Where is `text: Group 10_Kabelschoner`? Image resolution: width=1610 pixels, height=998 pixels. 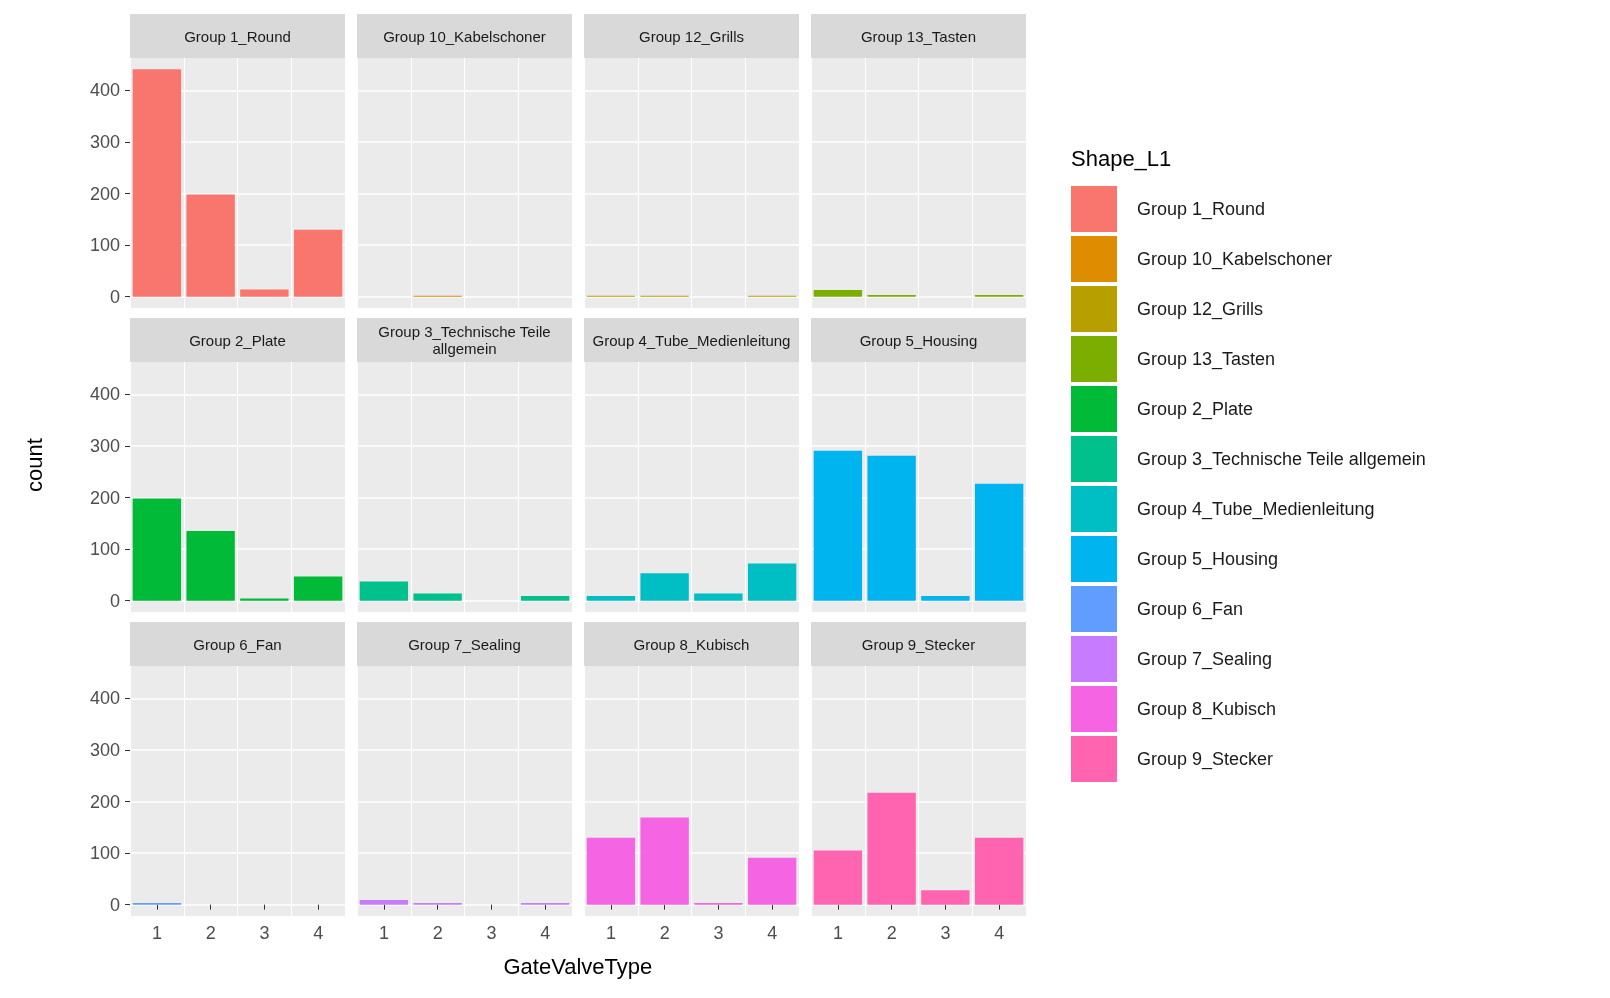 text: Group 10_Kabelschoner is located at coordinates (1235, 259).